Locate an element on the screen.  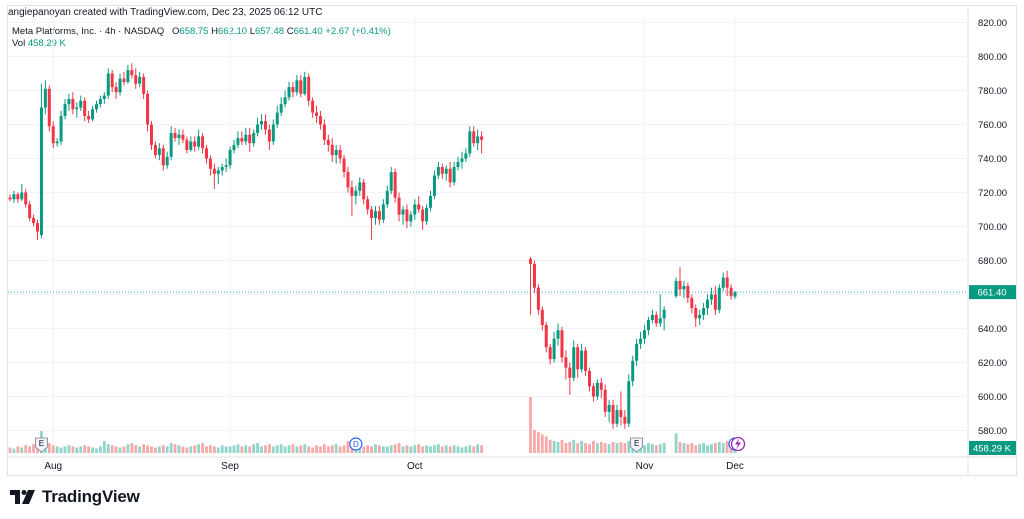
news-lightning-icon is located at coordinates (738, 444).